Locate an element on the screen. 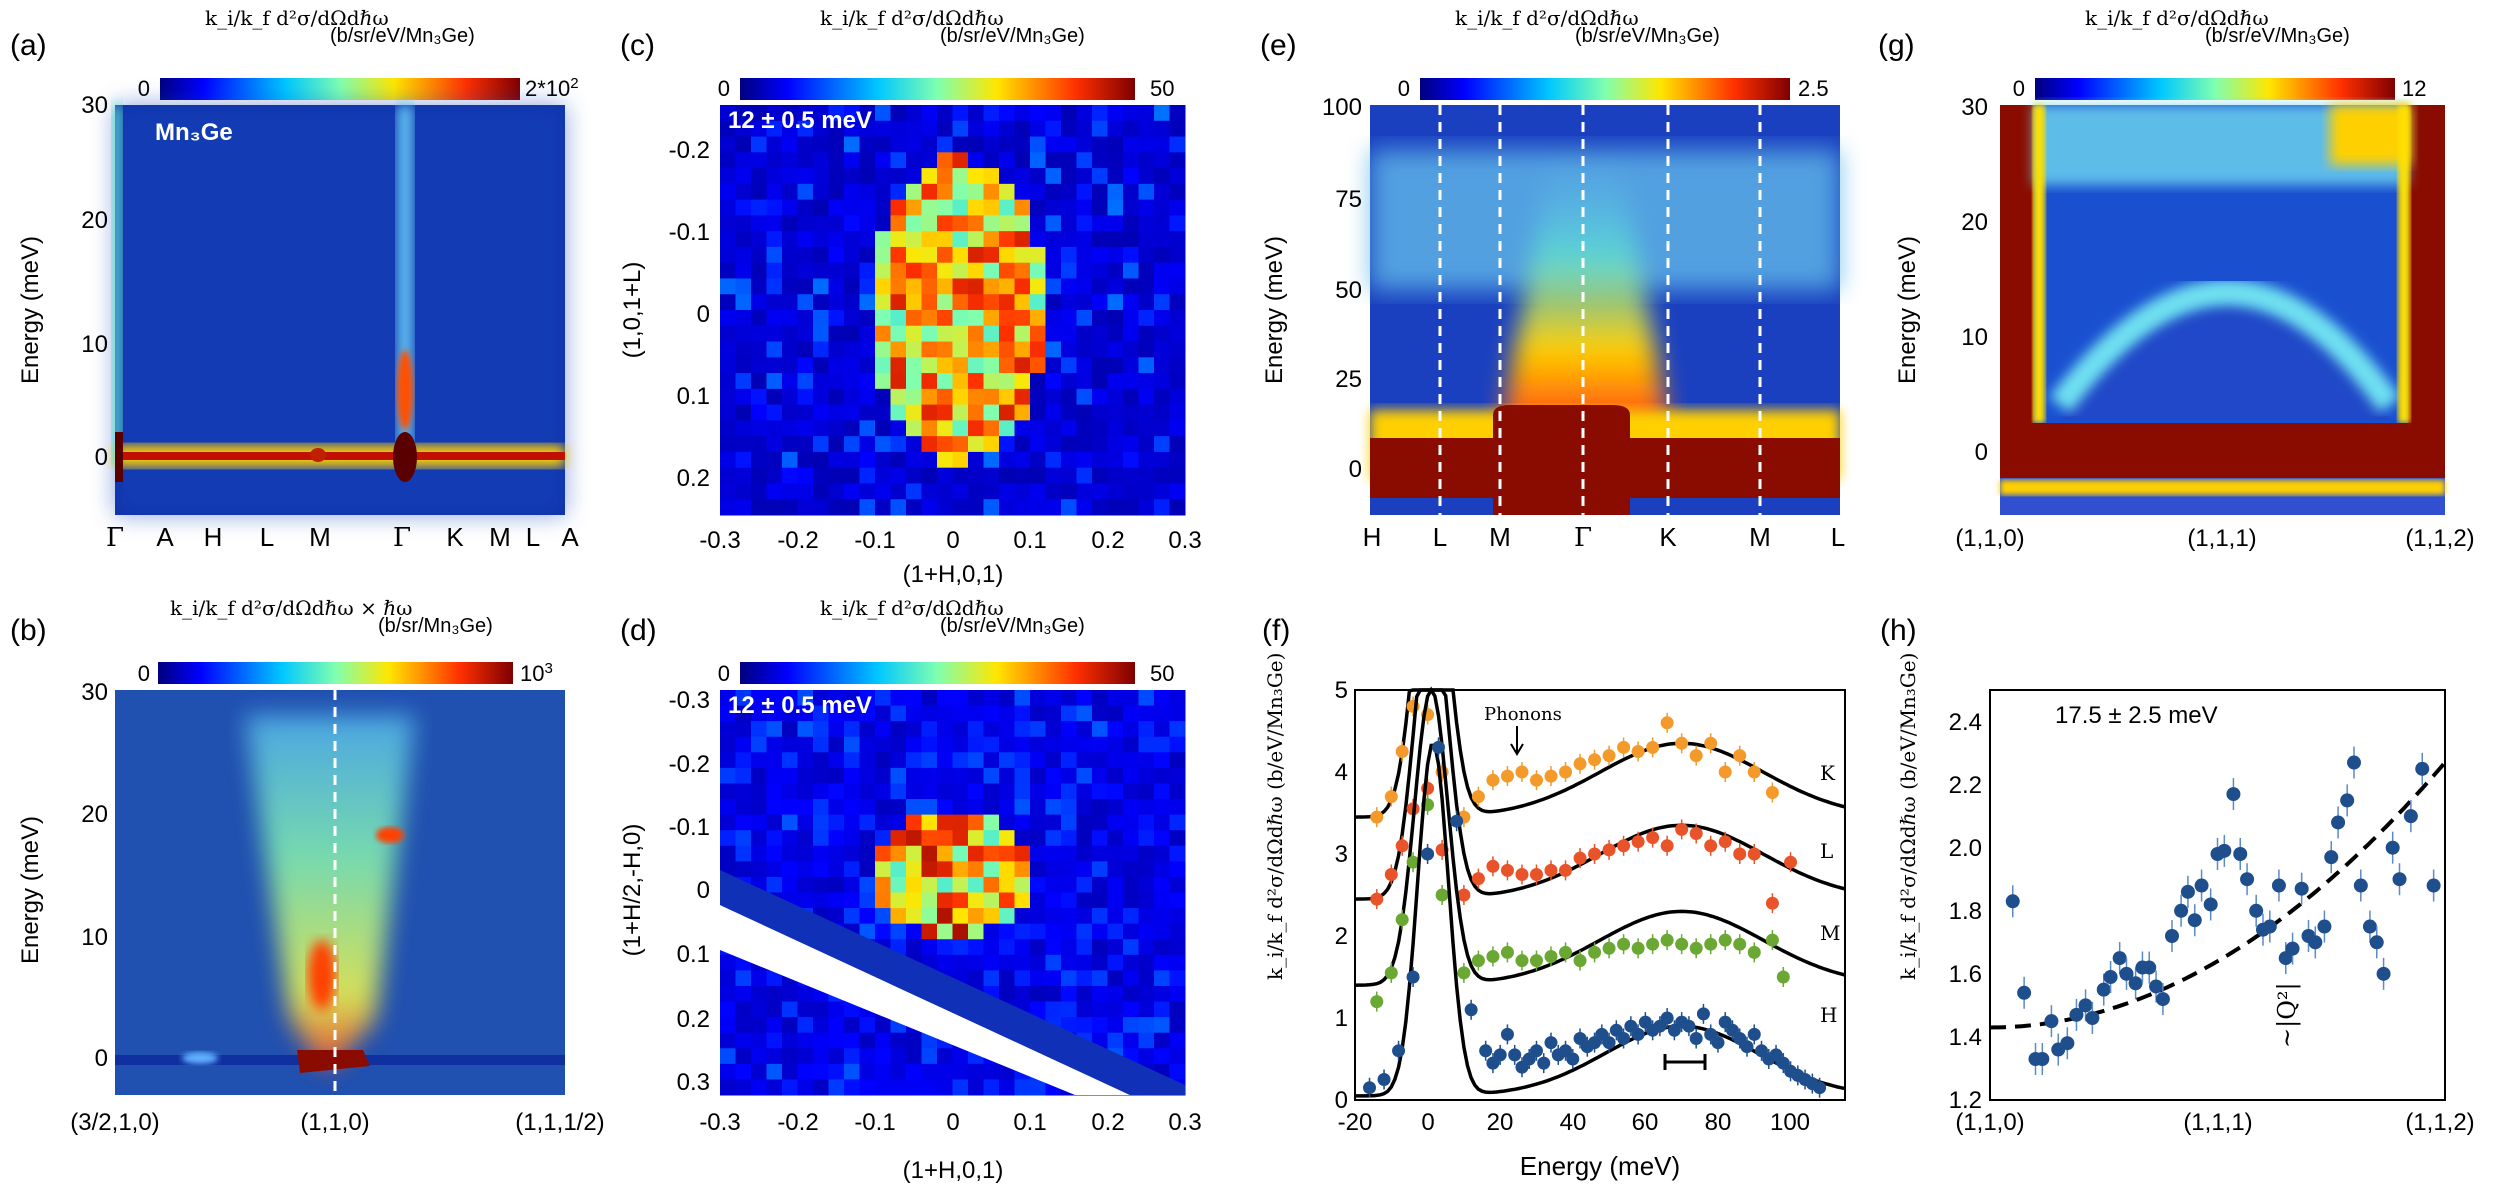 The height and width of the screenshot is (1200, 2500). panel-f-ytick: 0 is located at coordinates (1341, 1100).